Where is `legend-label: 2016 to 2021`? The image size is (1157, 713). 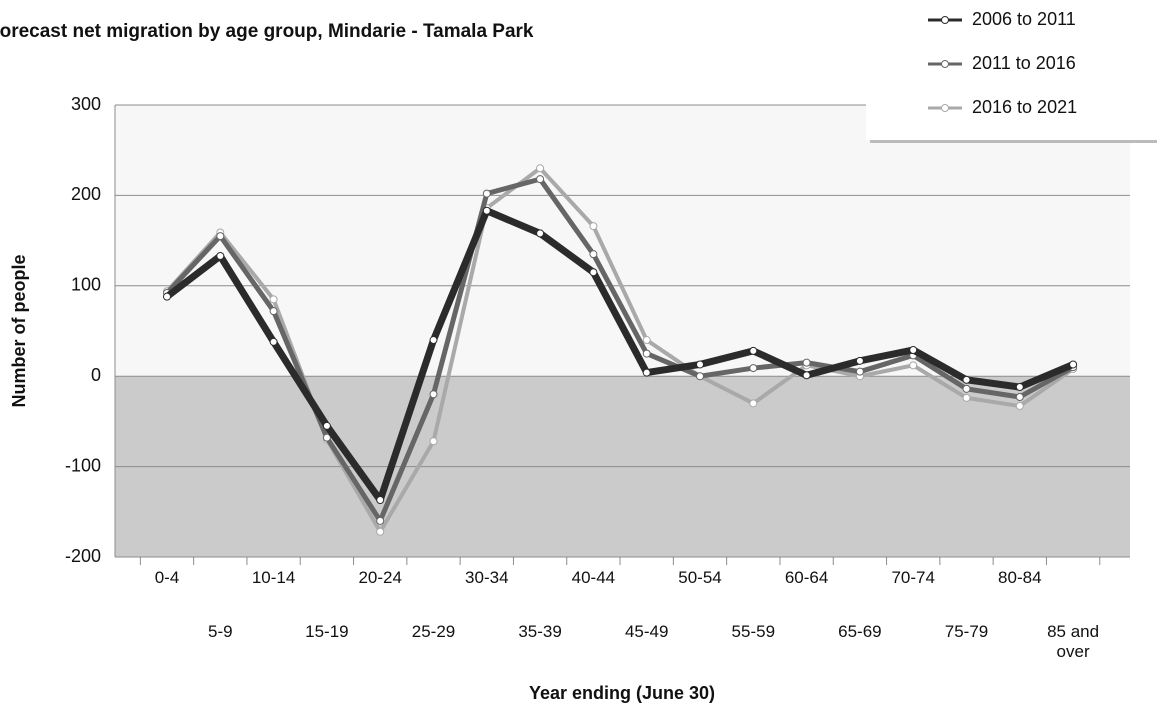
legend-label: 2016 to 2021 is located at coordinates (1024, 107).